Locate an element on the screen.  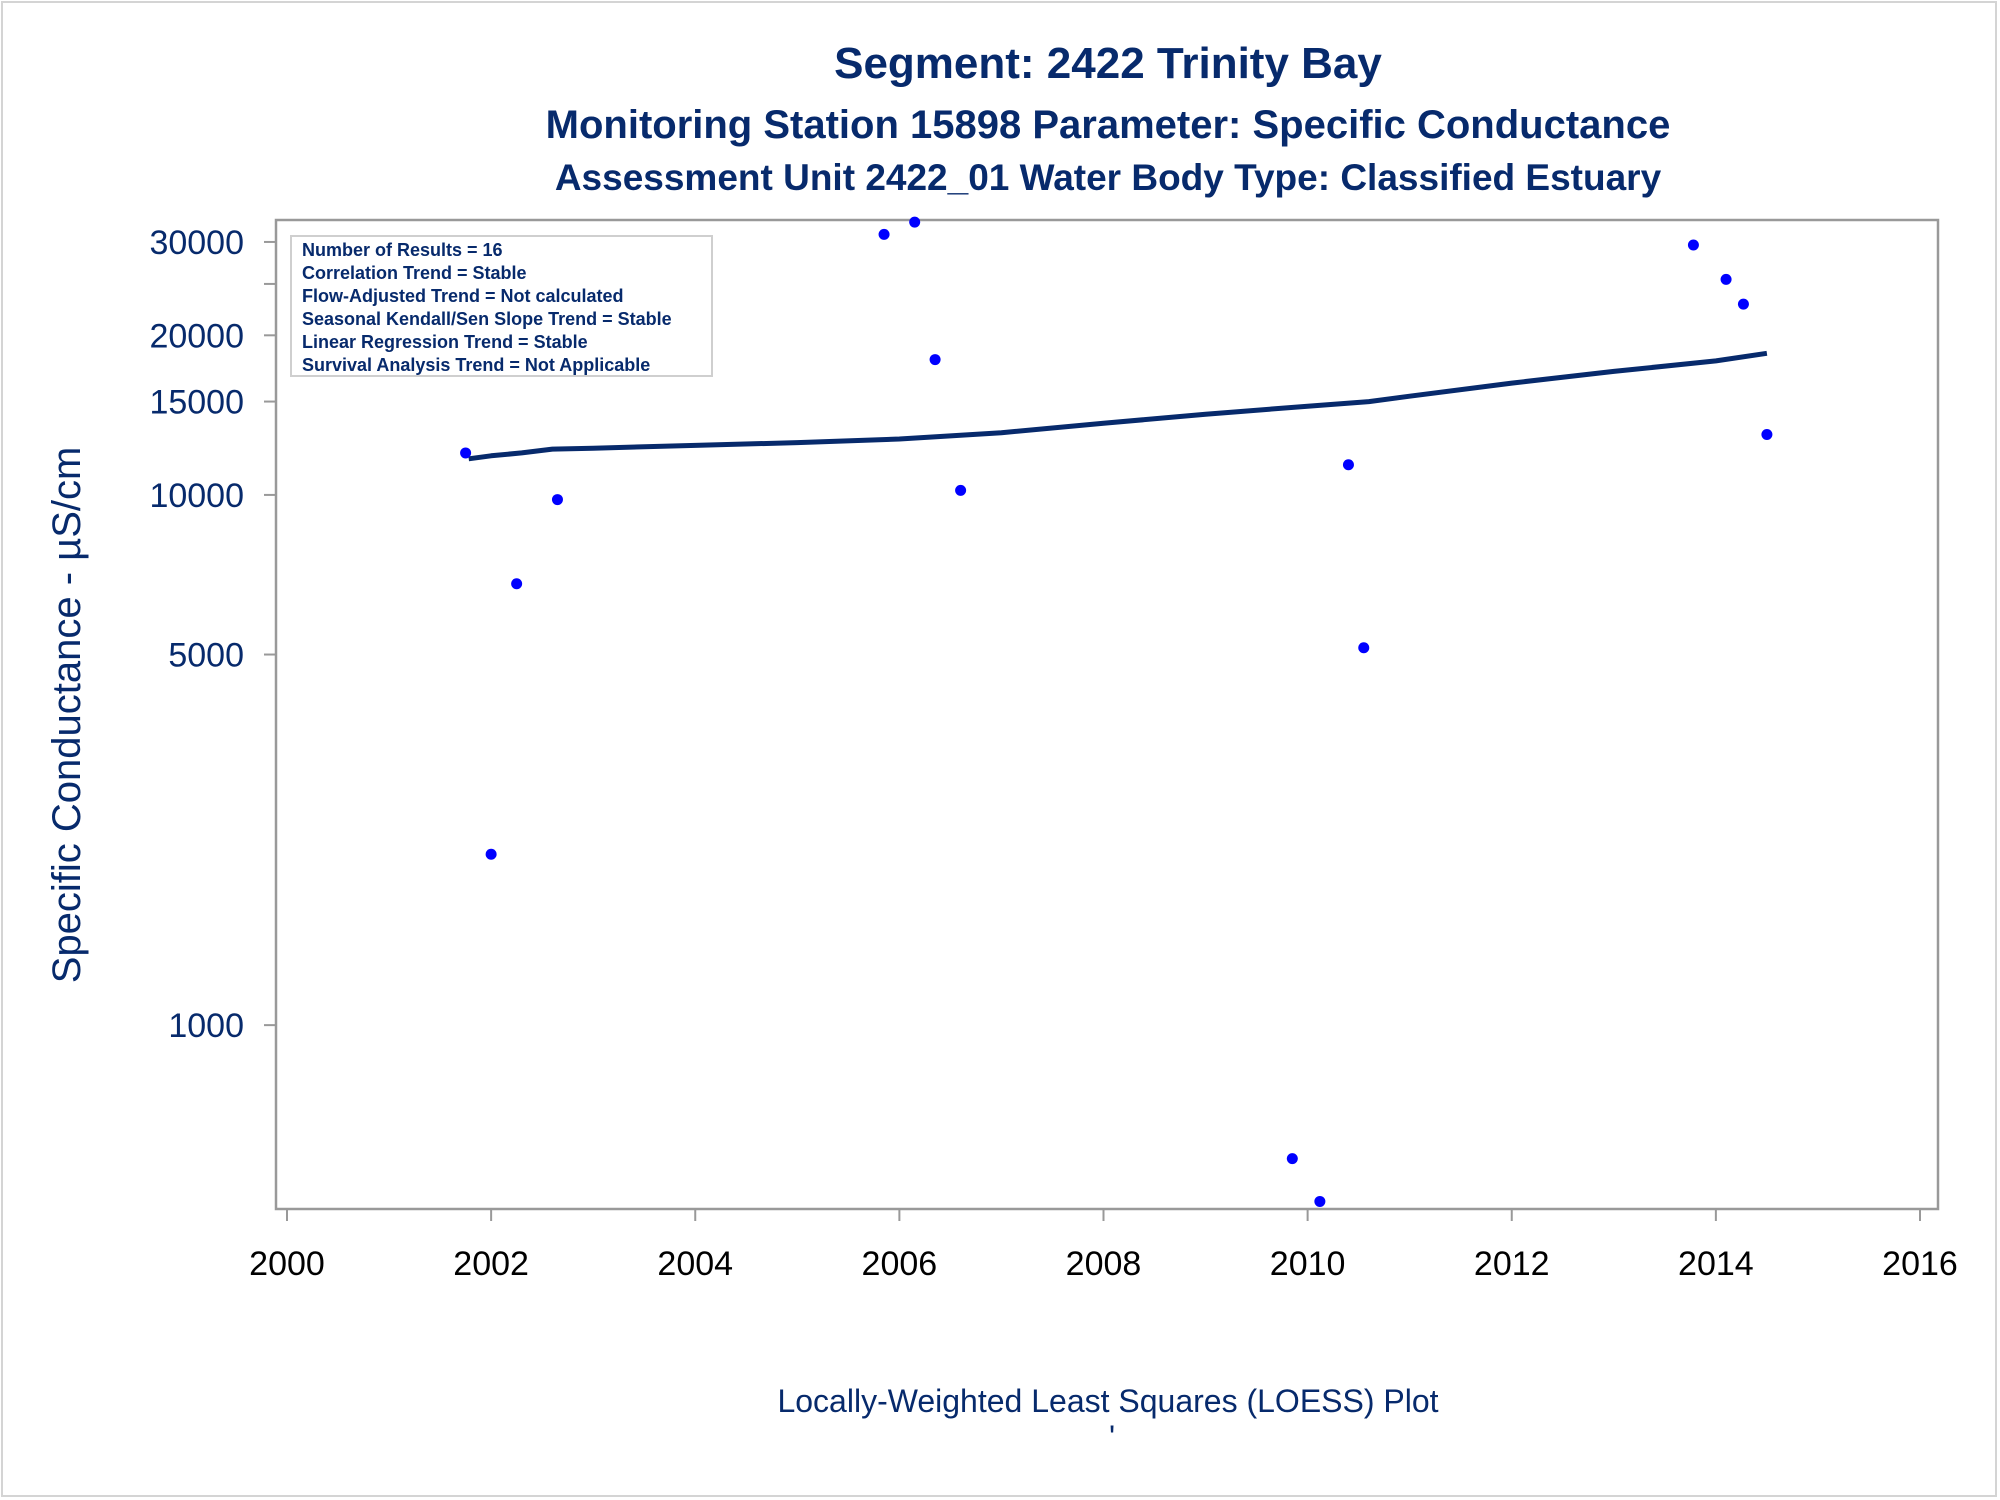
legend-line: Survival Analysis Trend = Not Applicable is located at coordinates (476, 365).